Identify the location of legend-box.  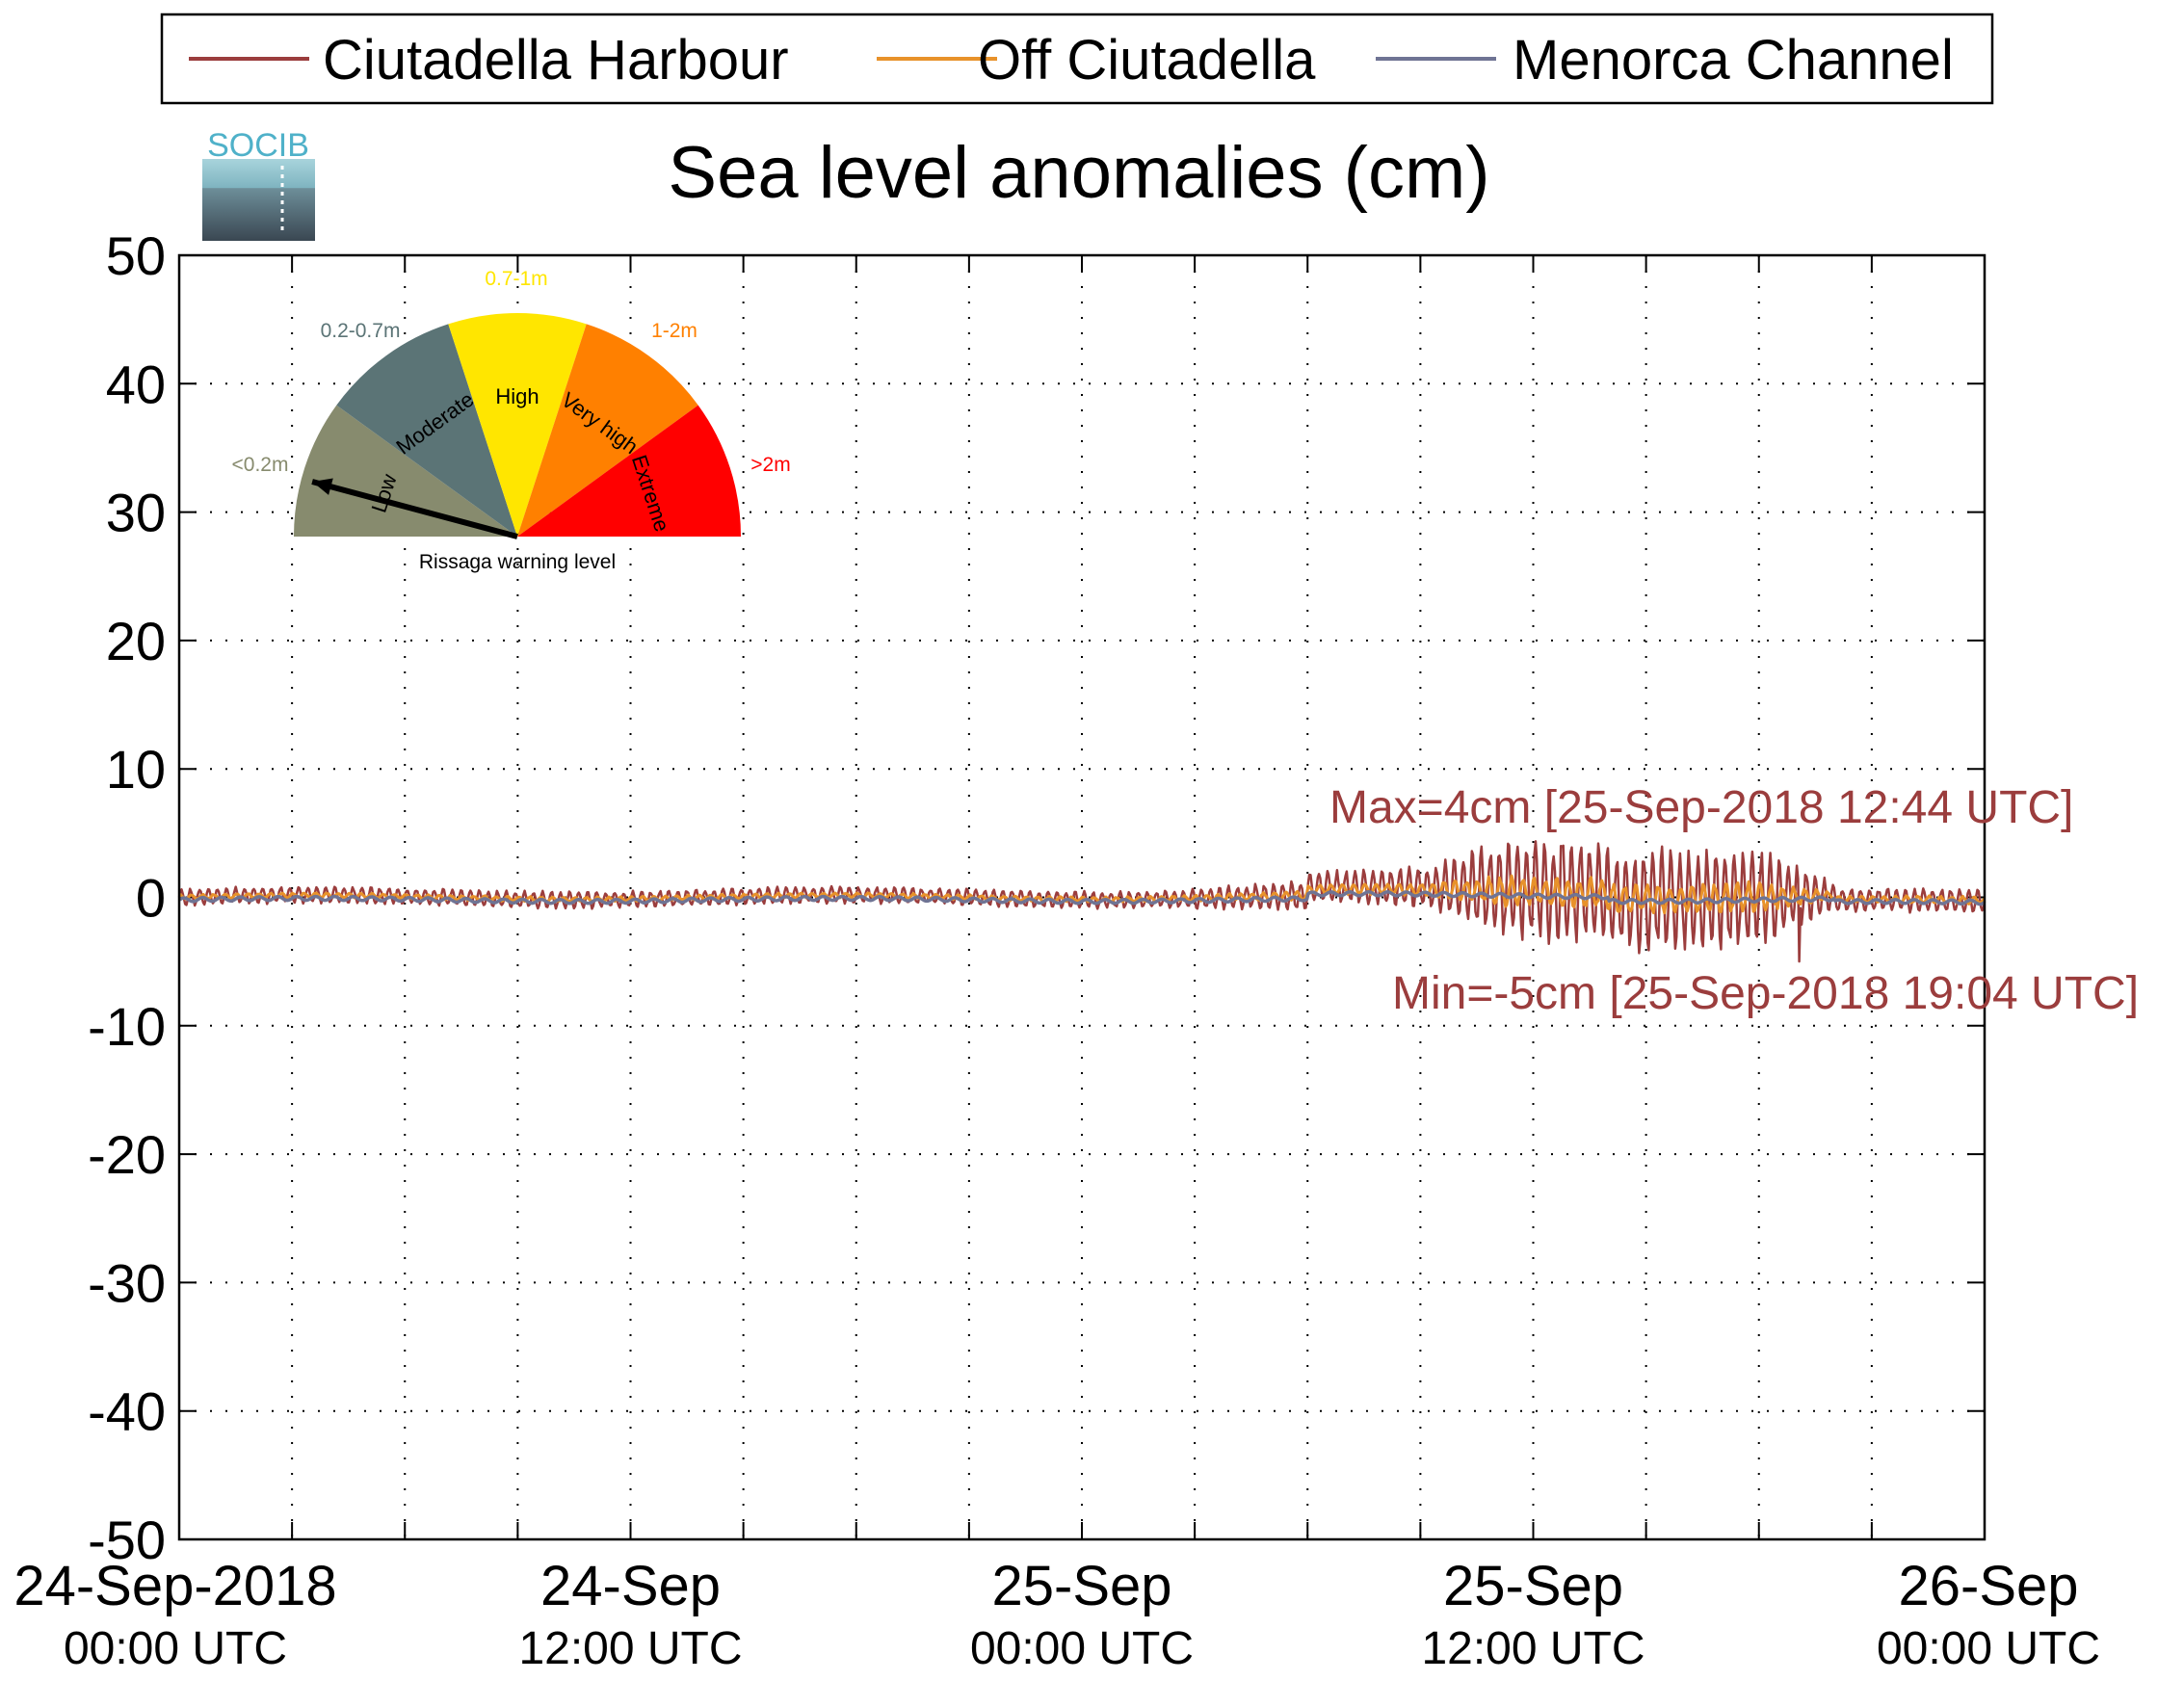
(1077, 59).